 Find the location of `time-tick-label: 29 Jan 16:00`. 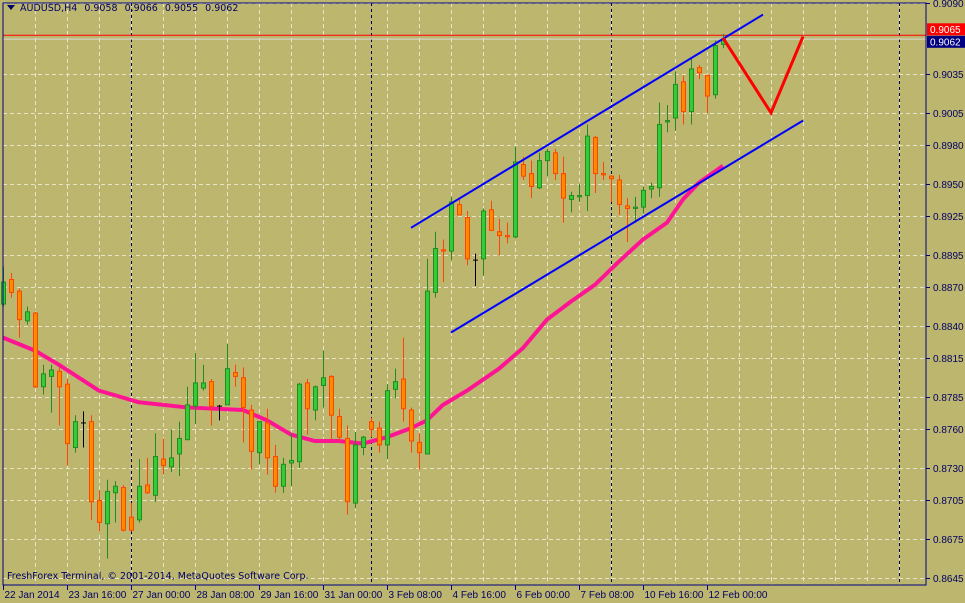

time-tick-label: 29 Jan 16:00 is located at coordinates (290, 595).